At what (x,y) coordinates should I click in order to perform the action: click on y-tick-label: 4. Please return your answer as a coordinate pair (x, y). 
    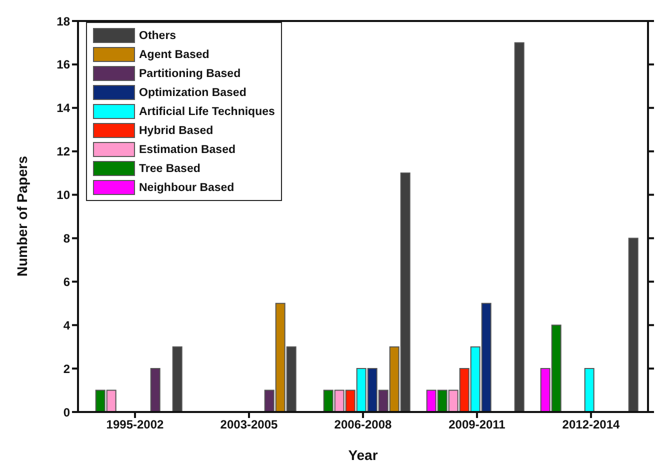
    Looking at the image, I should click on (66, 325).